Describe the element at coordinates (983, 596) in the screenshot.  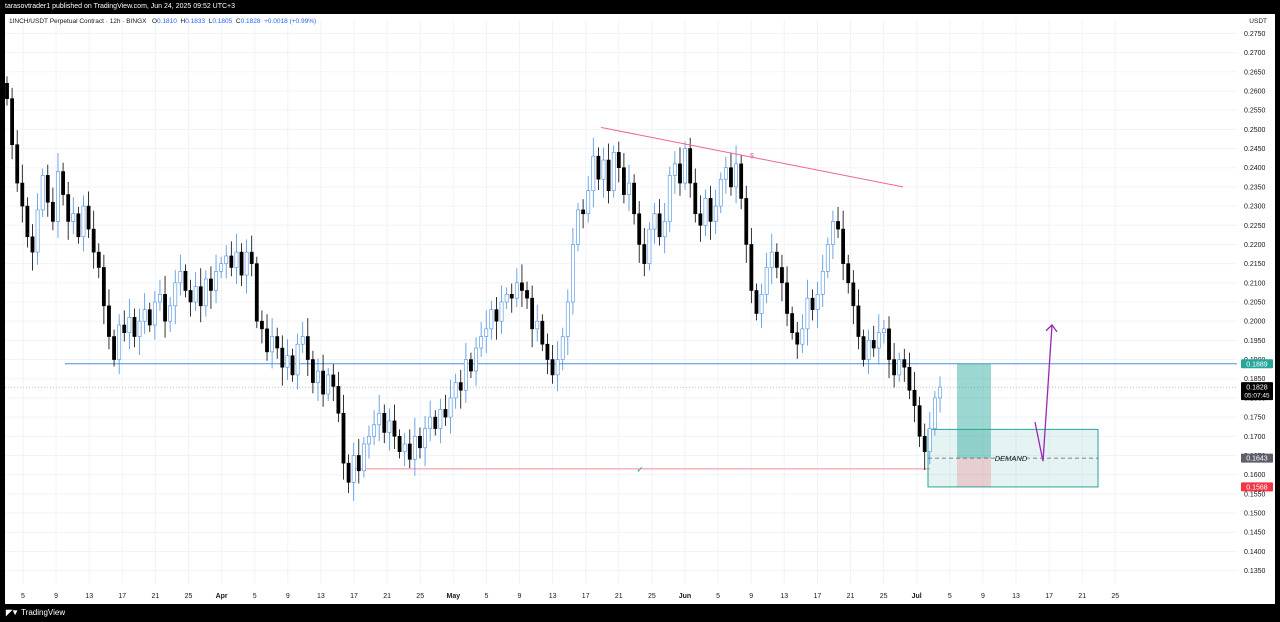
I see `time-tick-label: 9` at that location.